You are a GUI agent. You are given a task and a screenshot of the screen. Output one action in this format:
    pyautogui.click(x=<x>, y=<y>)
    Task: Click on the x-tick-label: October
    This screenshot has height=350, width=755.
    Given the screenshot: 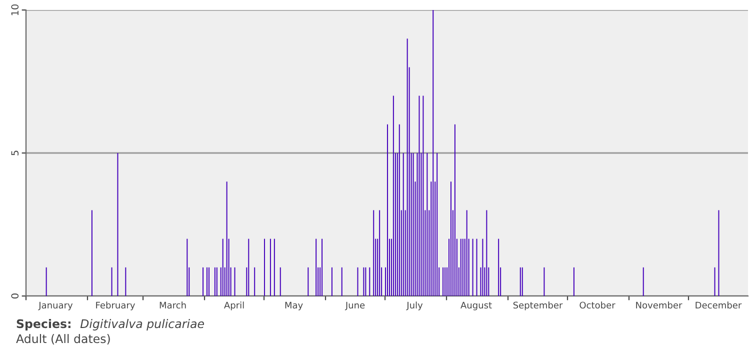 What is the action you would take?
    pyautogui.click(x=598, y=305)
    